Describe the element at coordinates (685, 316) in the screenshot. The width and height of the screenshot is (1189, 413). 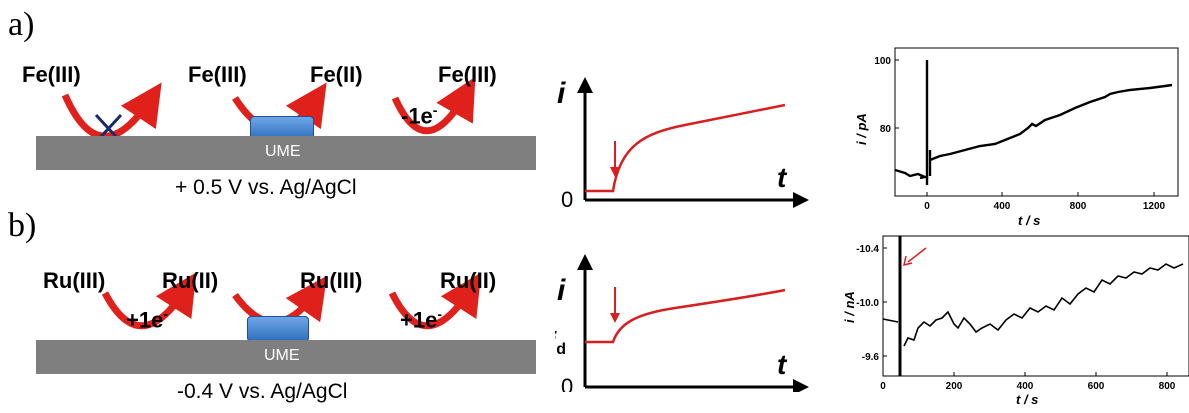
I see `sketch-b-curve` at that location.